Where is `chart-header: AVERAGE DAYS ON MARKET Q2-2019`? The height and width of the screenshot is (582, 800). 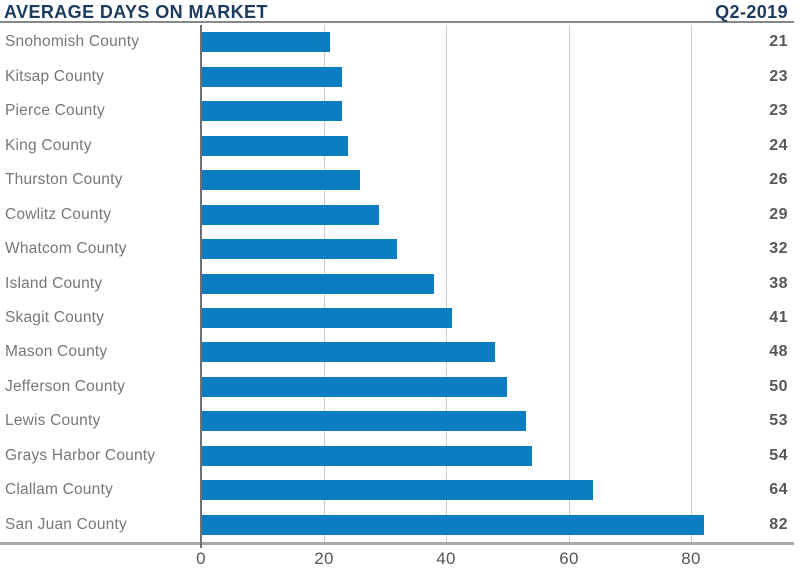
chart-header: AVERAGE DAYS ON MARKET Q2-2019 is located at coordinates (397, 11).